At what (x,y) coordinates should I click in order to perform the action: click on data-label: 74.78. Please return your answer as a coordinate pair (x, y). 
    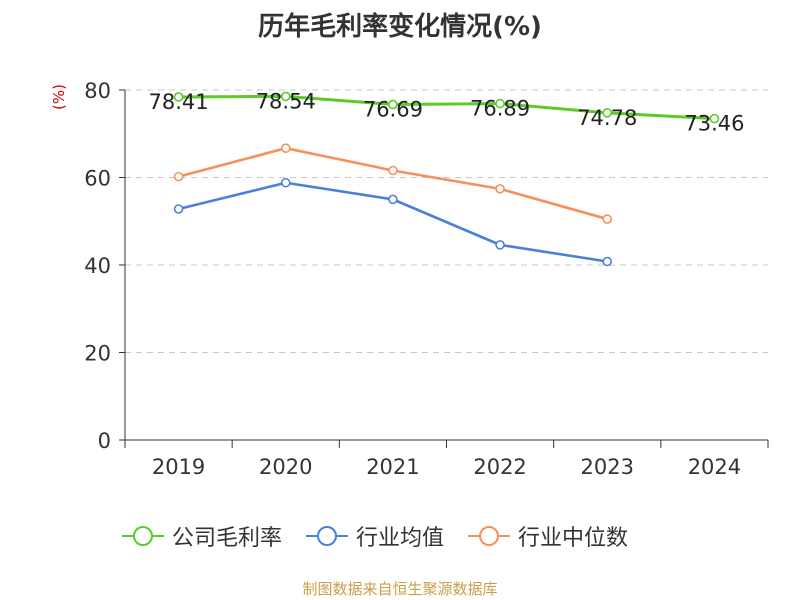
    Looking at the image, I should click on (607, 118).